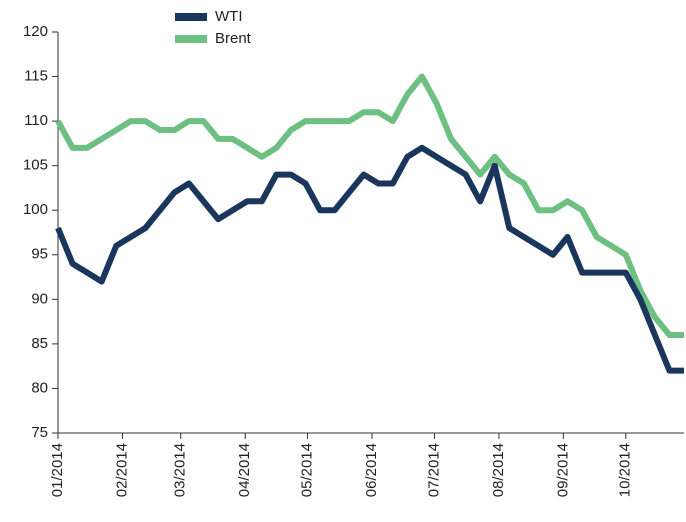 This screenshot has width=686, height=522. I want to click on y-tick-label: 75, so click(39, 432).